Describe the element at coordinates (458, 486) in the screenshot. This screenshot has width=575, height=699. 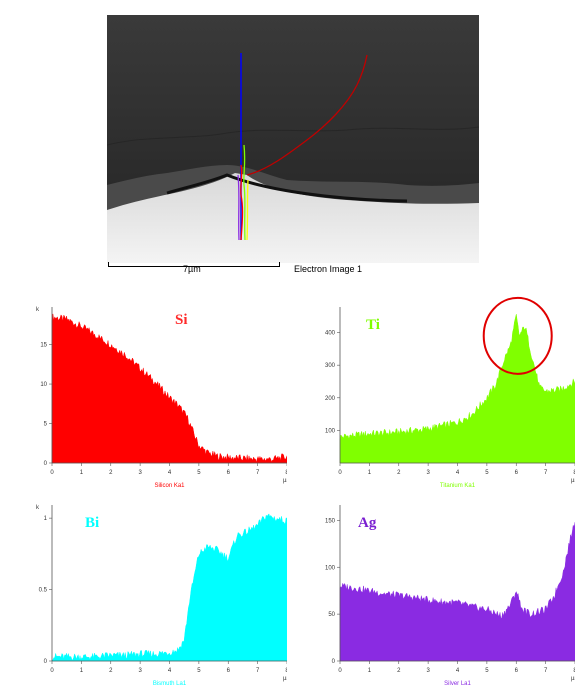
I see `series-label: Titanium Ka1` at that location.